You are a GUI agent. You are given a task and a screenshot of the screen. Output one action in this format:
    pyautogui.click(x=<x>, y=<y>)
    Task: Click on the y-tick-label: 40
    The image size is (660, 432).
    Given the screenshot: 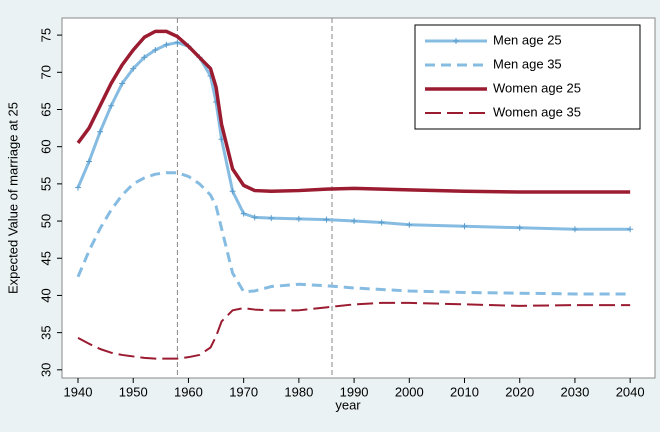 What is the action you would take?
    pyautogui.click(x=45, y=295)
    